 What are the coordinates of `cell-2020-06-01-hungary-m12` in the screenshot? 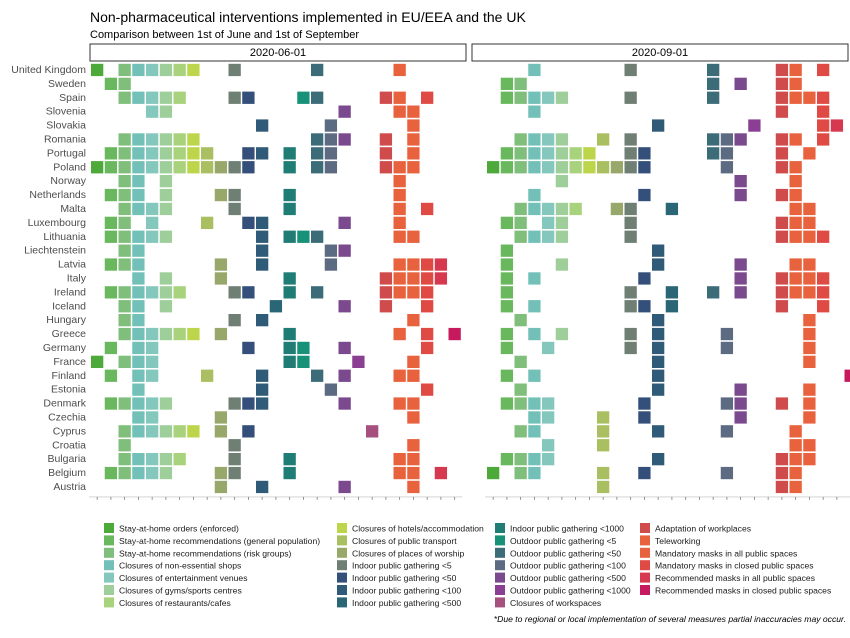 It's located at (262, 320).